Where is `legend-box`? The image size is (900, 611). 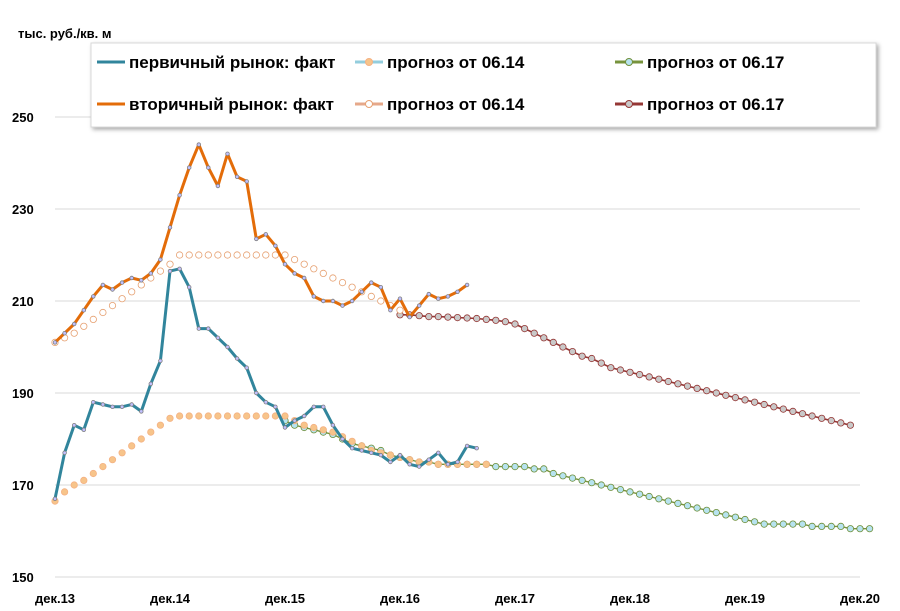 legend-box is located at coordinates (483, 85).